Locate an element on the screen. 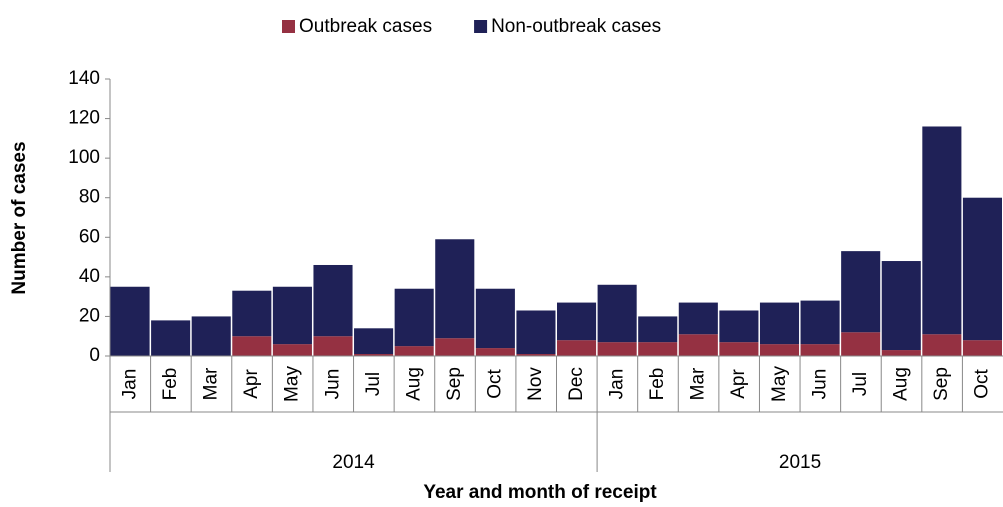 The height and width of the screenshot is (507, 1003). y-tick-label: 0 is located at coordinates (94, 355).